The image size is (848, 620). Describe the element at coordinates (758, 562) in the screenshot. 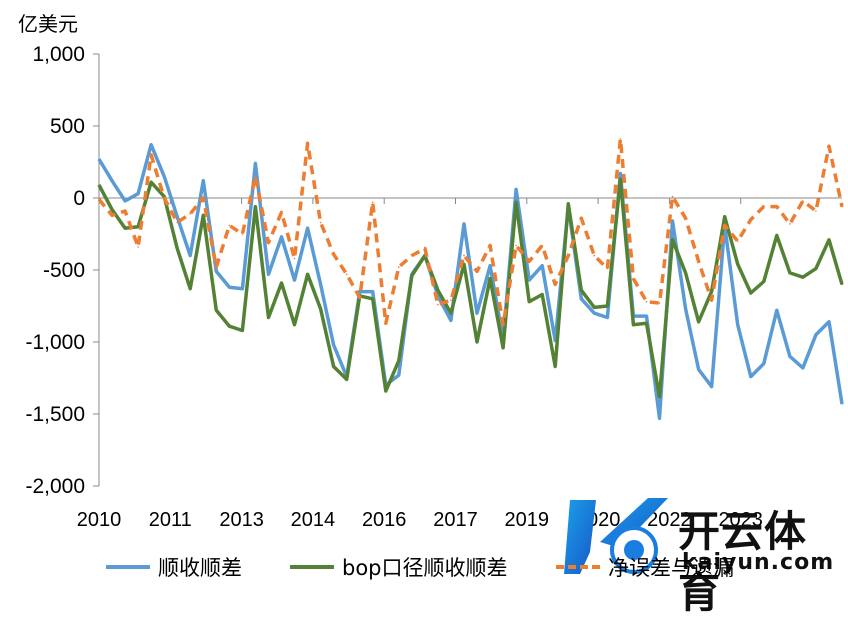

I see `watermark-url: kaiyun.com` at that location.